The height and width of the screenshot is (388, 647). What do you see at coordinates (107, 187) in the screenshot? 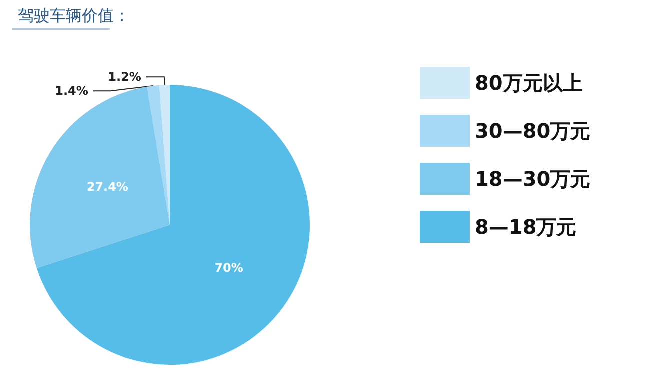
I see `data-label: 27.4%` at bounding box center [107, 187].